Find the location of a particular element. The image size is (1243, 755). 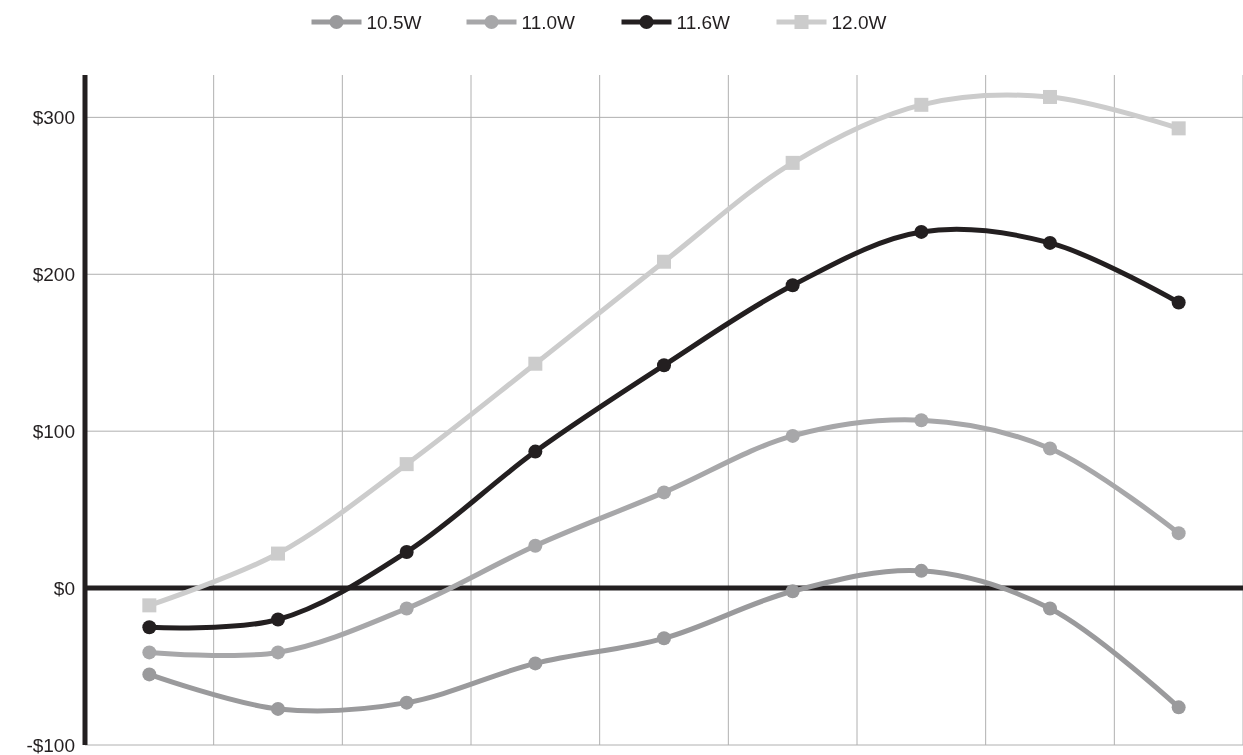

legend-label: 10.5W is located at coordinates (394, 22).